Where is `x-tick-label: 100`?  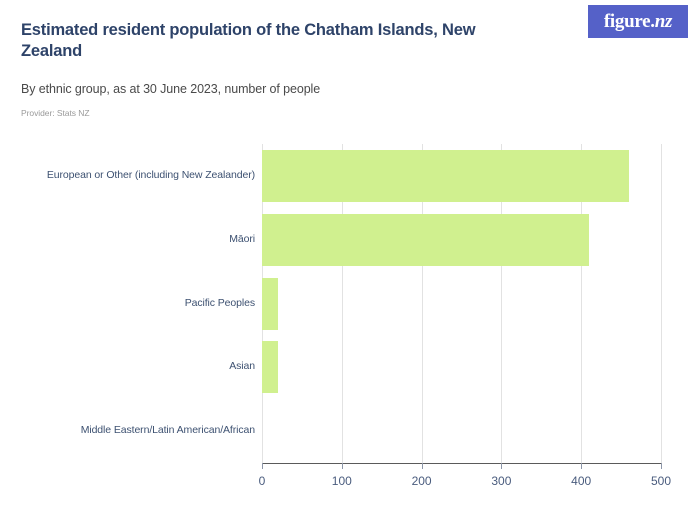 x-tick-label: 100 is located at coordinates (341, 481).